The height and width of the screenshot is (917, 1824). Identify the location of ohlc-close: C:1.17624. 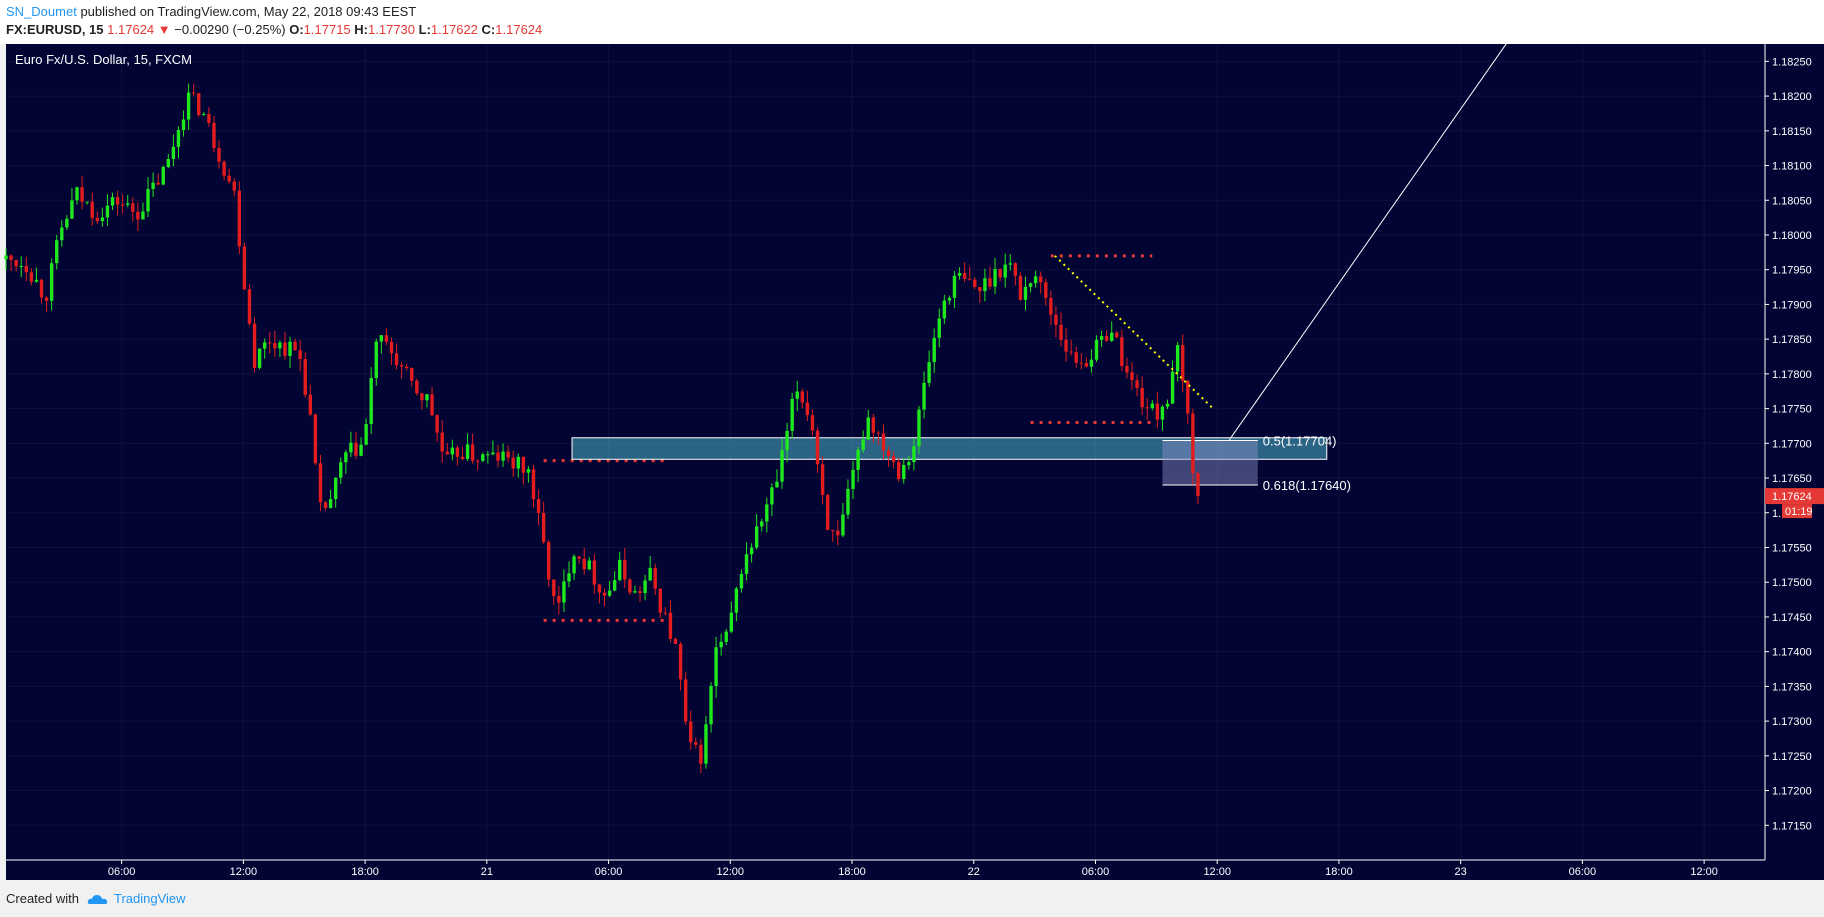
(512, 29).